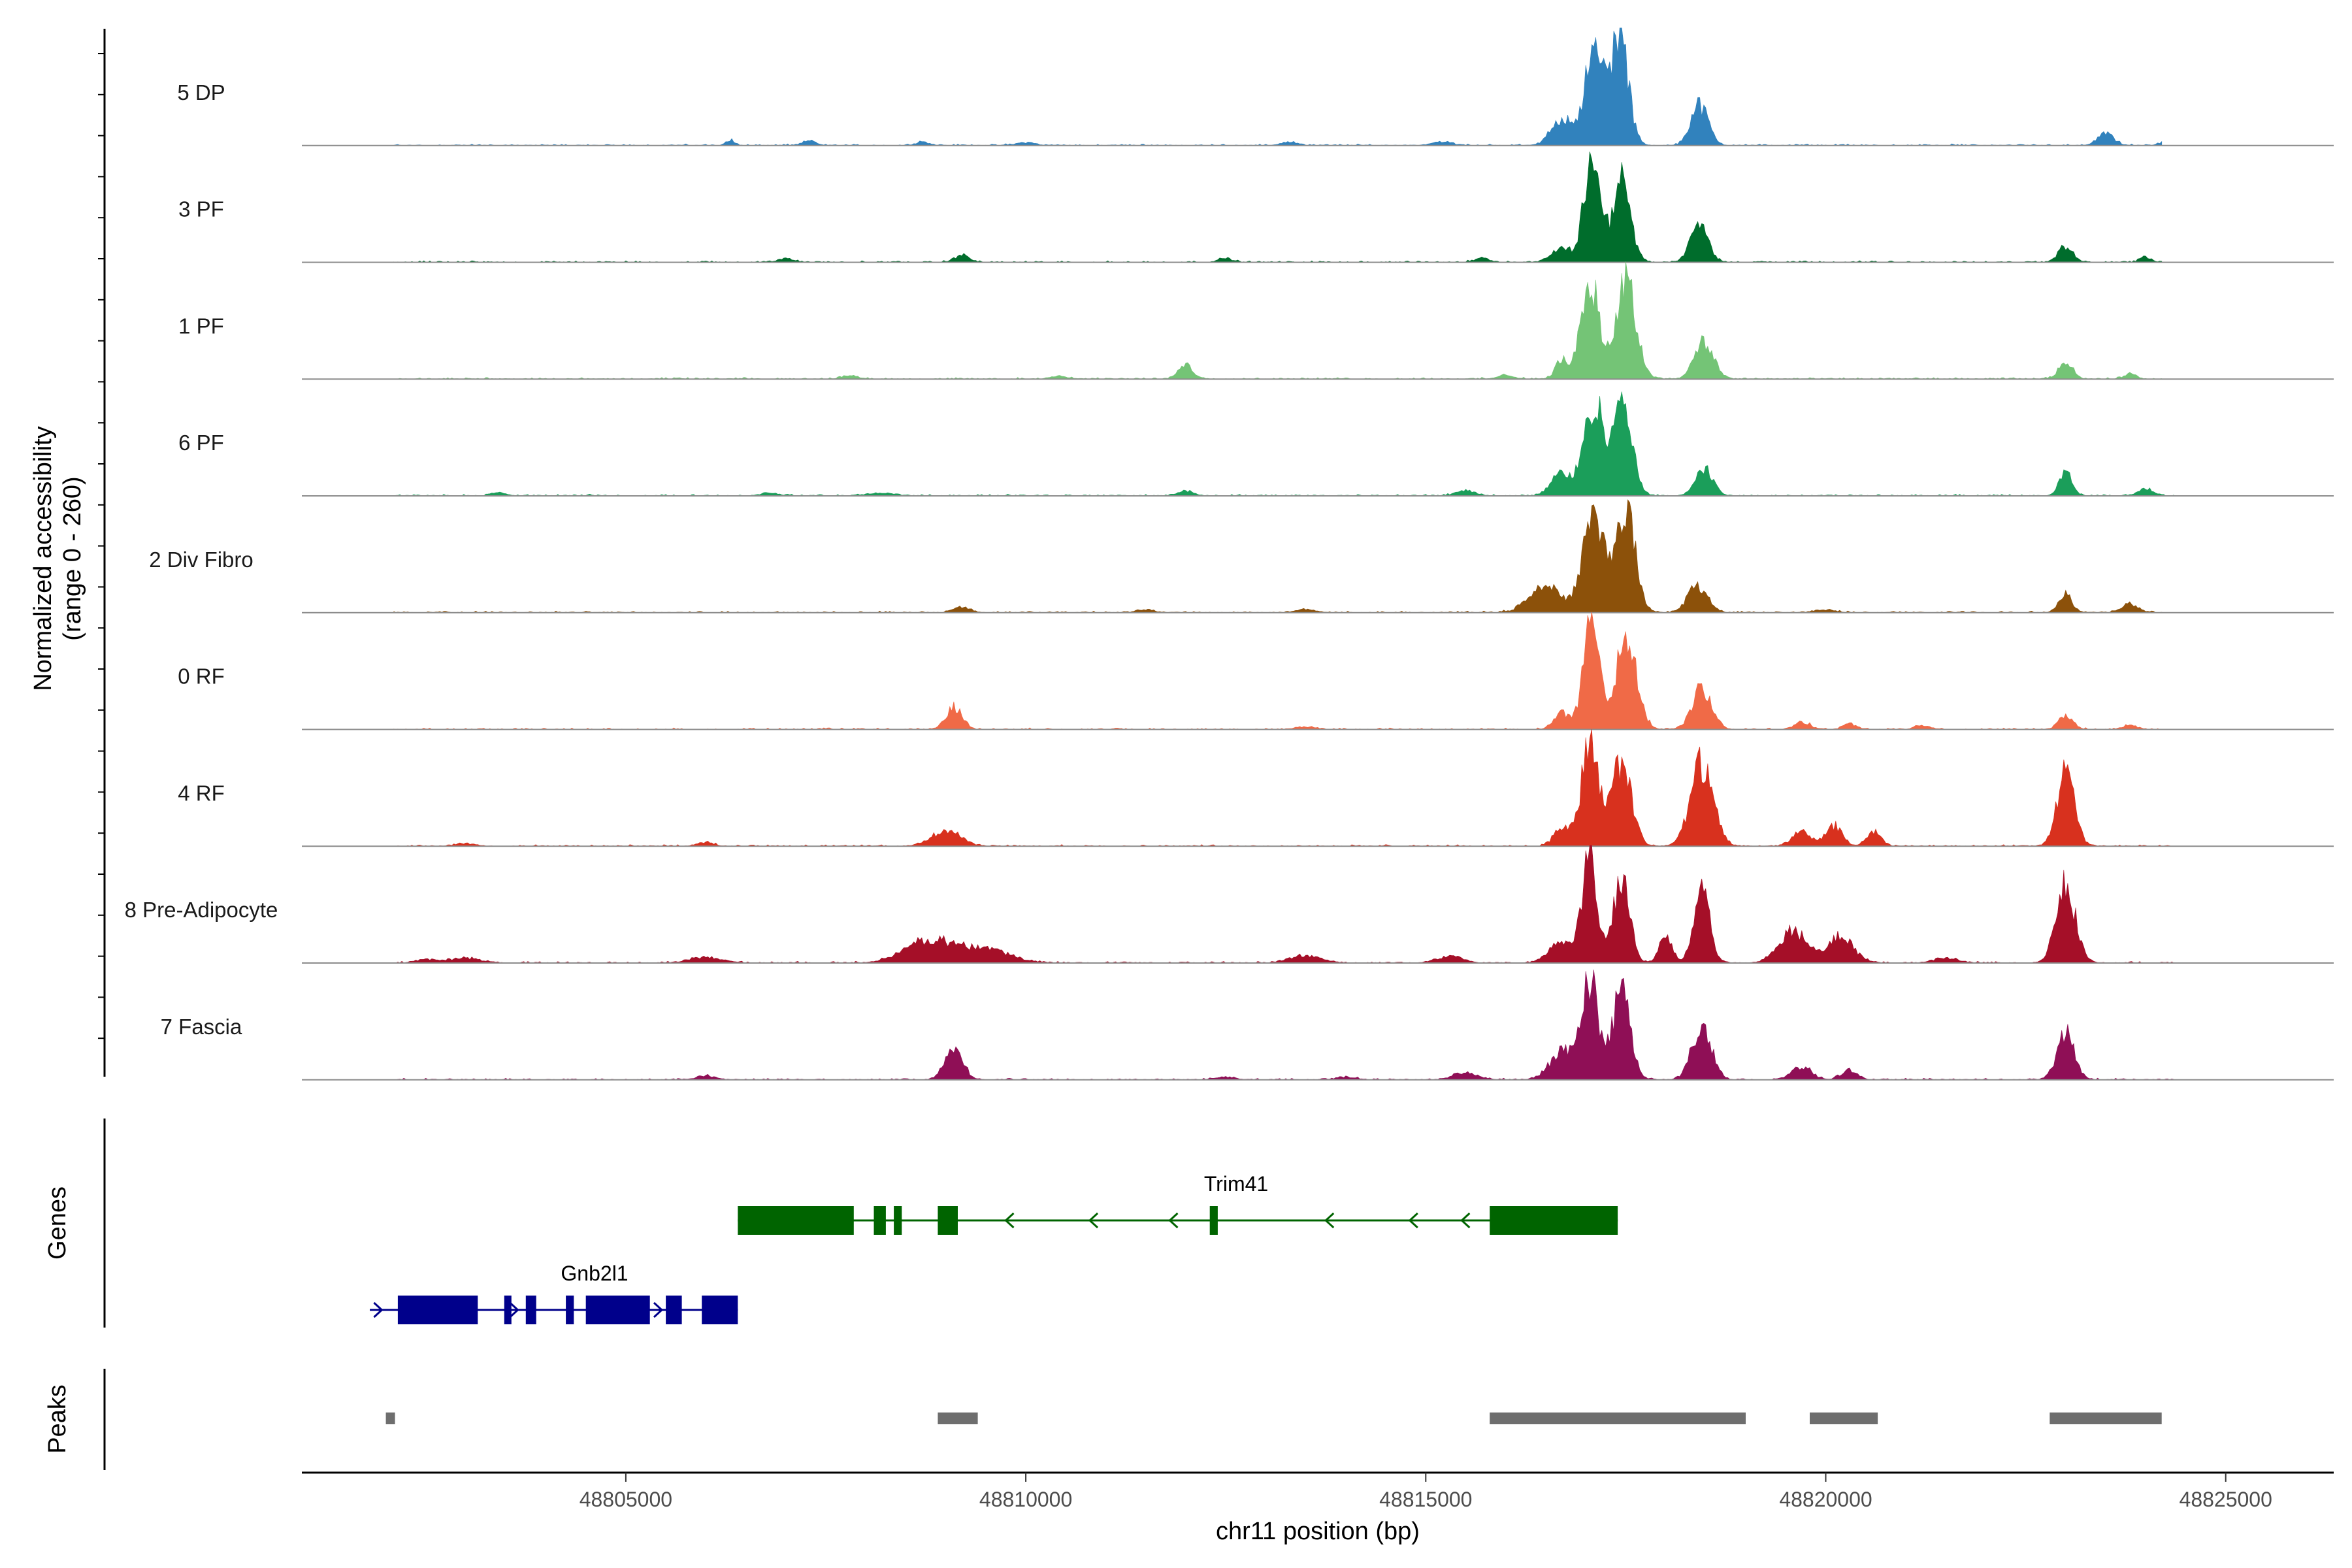 Image resolution: width=2352 pixels, height=1568 pixels. I want to click on peak-track: Peaks, so click(1103, 1419).